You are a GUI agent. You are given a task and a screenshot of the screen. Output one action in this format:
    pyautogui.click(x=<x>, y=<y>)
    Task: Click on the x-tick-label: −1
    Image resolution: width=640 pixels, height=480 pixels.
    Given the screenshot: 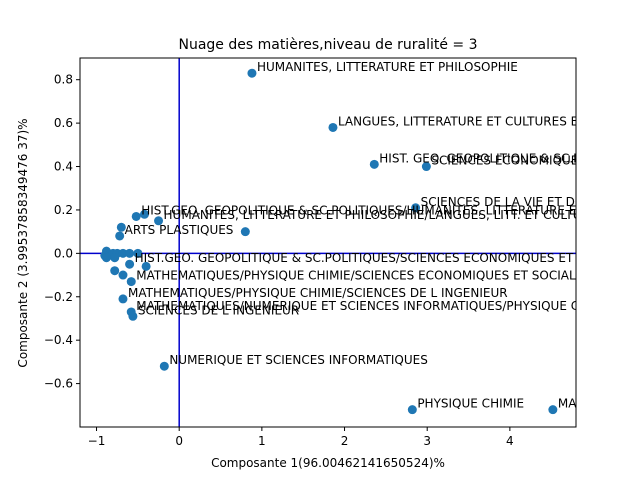 What is the action you would take?
    pyautogui.click(x=97, y=441)
    